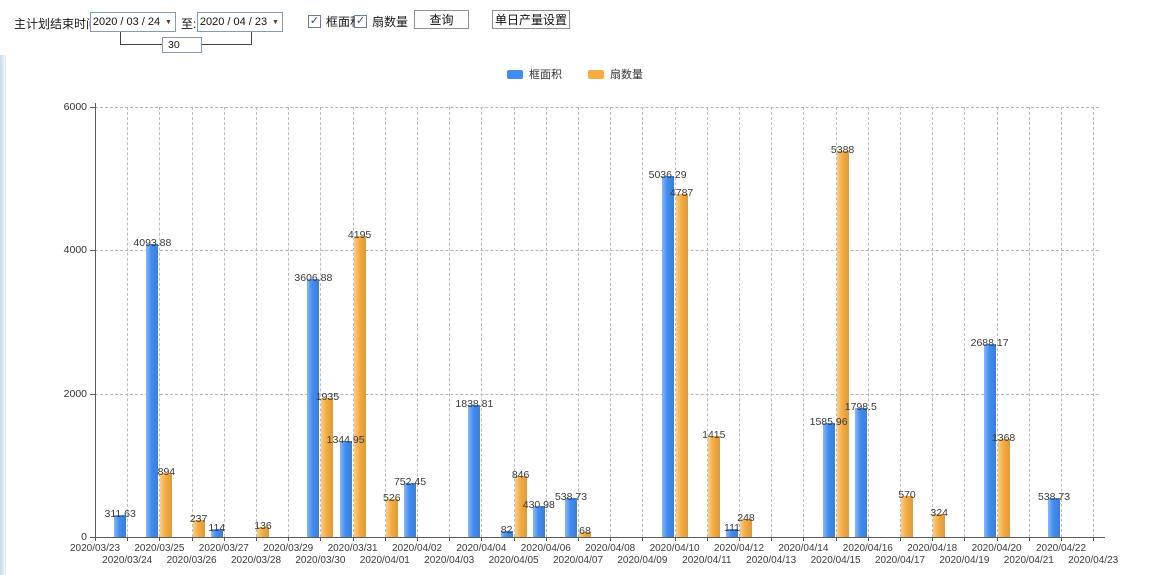 The height and width of the screenshot is (575, 1150). I want to click on checkbox-fan-count: ✓ 扇数量, so click(381, 21).